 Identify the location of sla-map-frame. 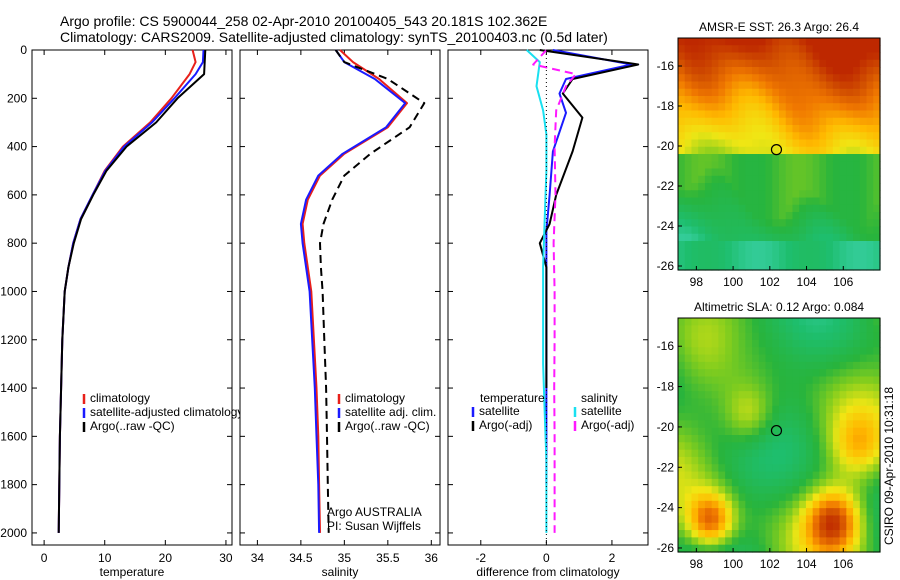
(779, 435).